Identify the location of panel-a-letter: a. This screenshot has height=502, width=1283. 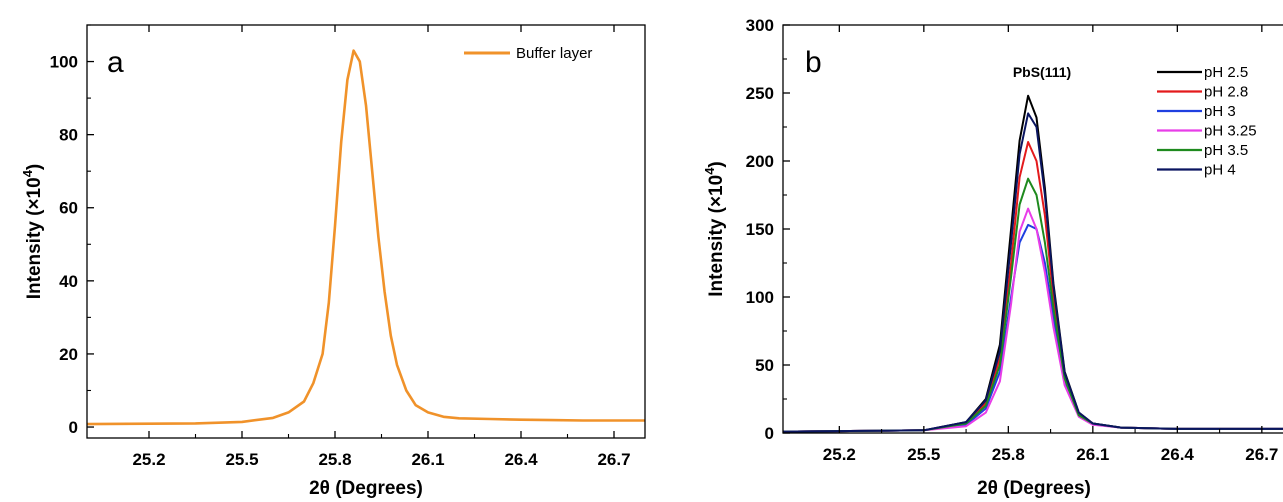
(115, 62).